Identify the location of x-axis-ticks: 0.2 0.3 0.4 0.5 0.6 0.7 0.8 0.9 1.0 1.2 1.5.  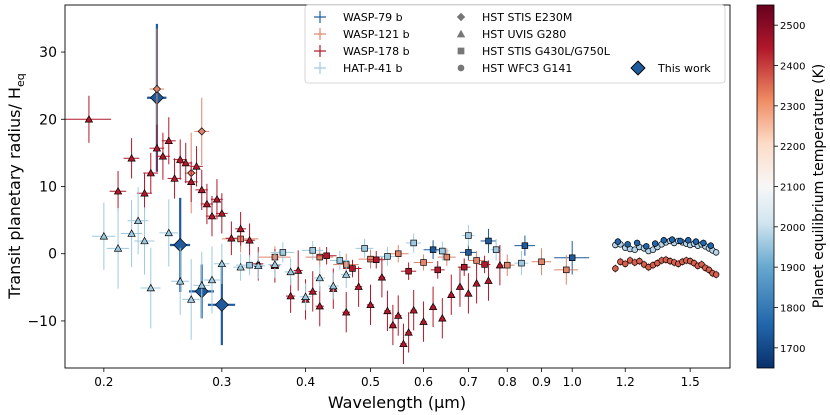
(397, 378).